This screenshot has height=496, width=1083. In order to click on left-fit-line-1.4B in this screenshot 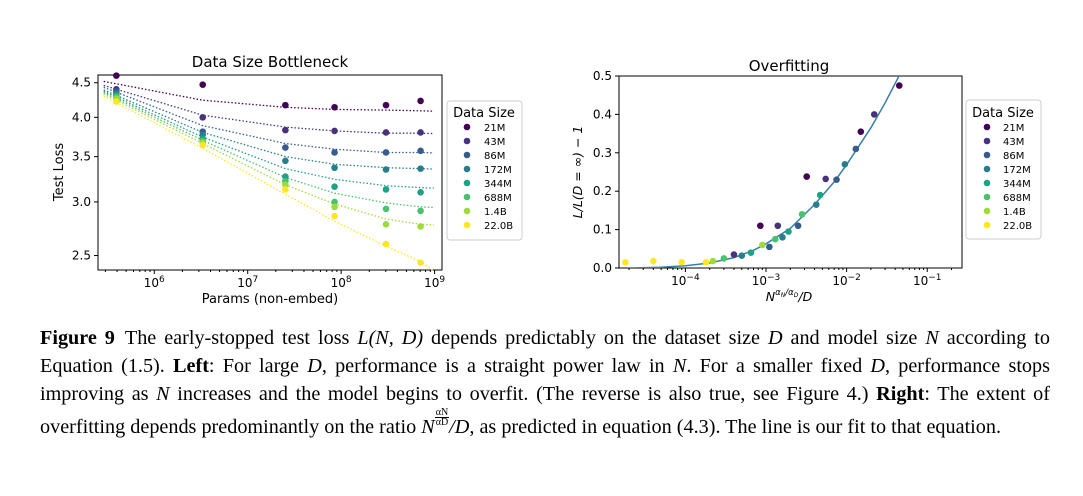, I will do `click(268, 159)`.